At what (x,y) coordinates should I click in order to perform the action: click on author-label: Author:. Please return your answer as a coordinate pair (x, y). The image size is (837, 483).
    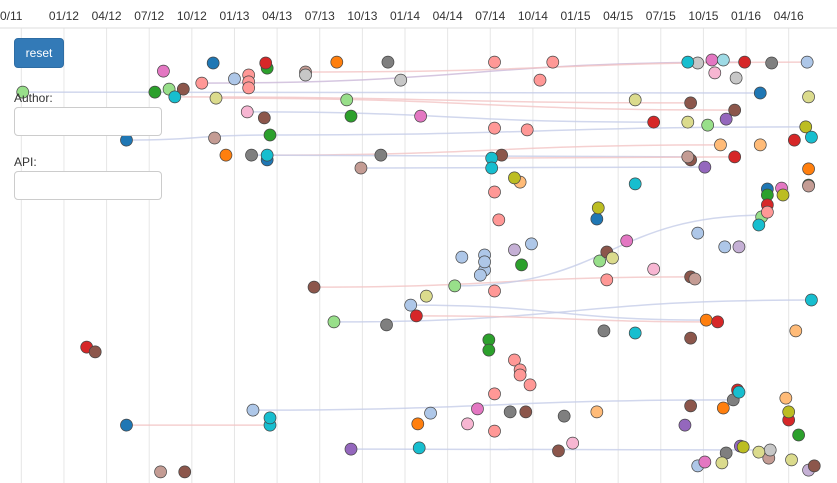
    Looking at the image, I should click on (33, 98).